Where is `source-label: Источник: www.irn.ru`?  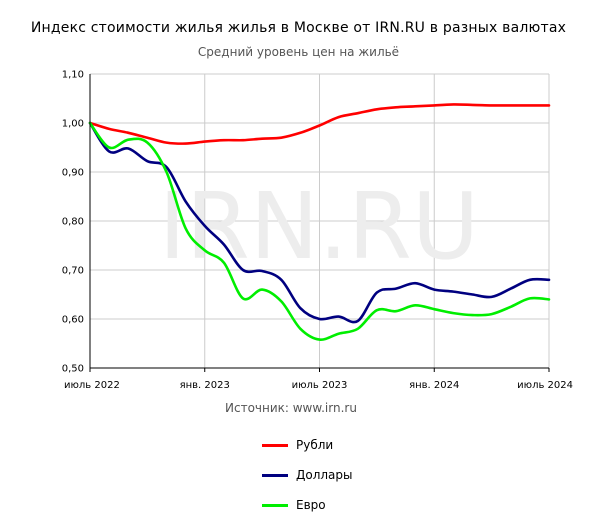
source-label: Источник: www.irn.ru is located at coordinates (291, 408).